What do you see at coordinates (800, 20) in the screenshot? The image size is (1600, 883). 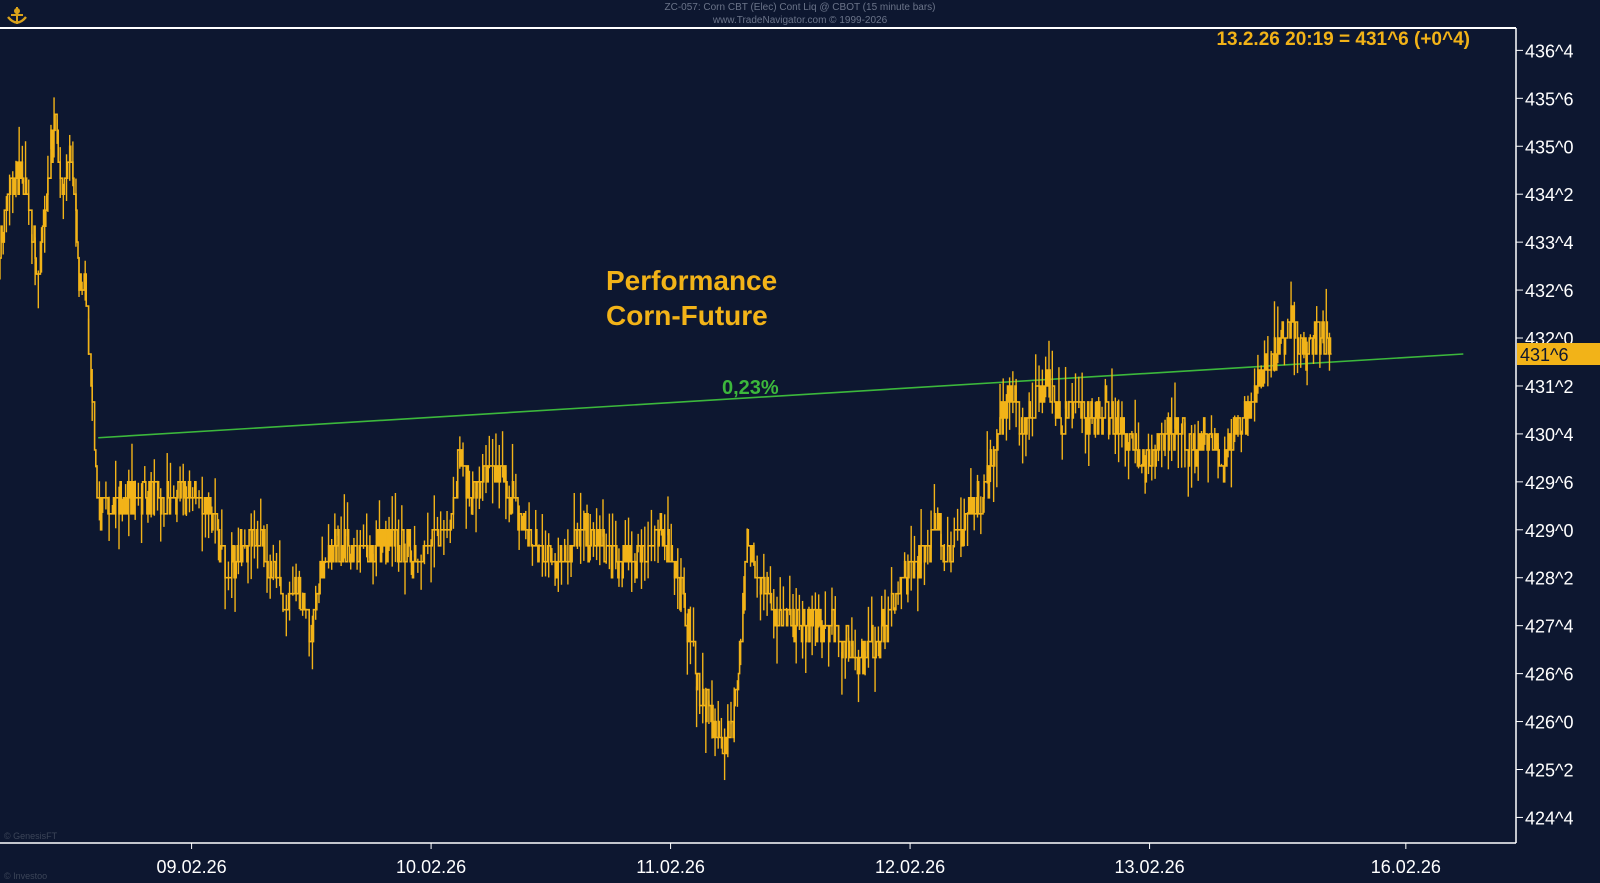 I see `chart-copyright-header: www.TradeNavigator.com © 1999-2026` at bounding box center [800, 20].